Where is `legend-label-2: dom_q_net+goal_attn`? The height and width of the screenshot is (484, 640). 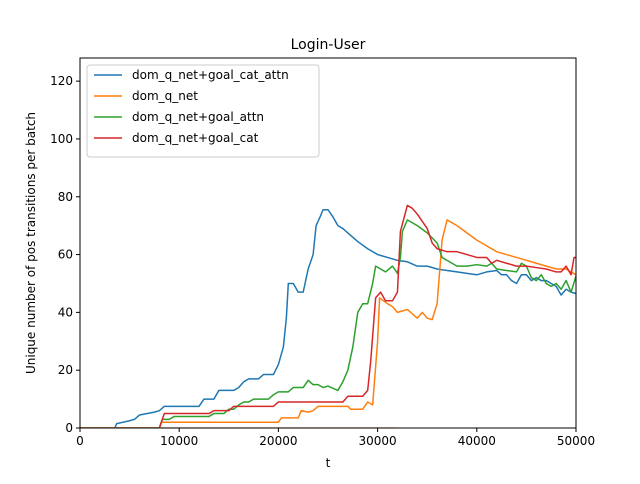
legend-label-2: dom_q_net+goal_attn is located at coordinates (198, 117).